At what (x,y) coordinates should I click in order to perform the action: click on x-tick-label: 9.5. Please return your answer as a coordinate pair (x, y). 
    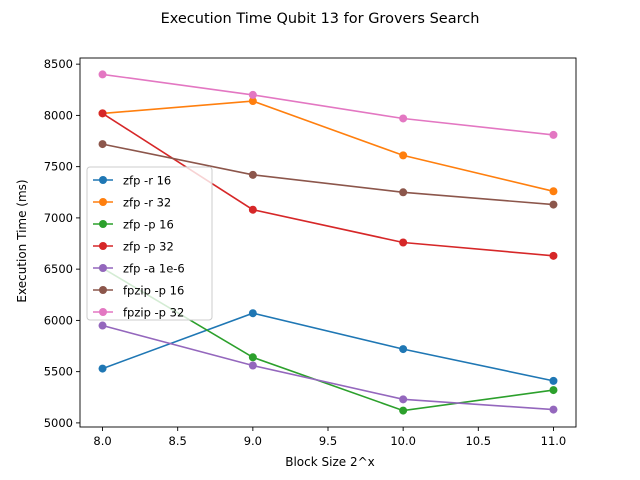
    Looking at the image, I should click on (328, 441).